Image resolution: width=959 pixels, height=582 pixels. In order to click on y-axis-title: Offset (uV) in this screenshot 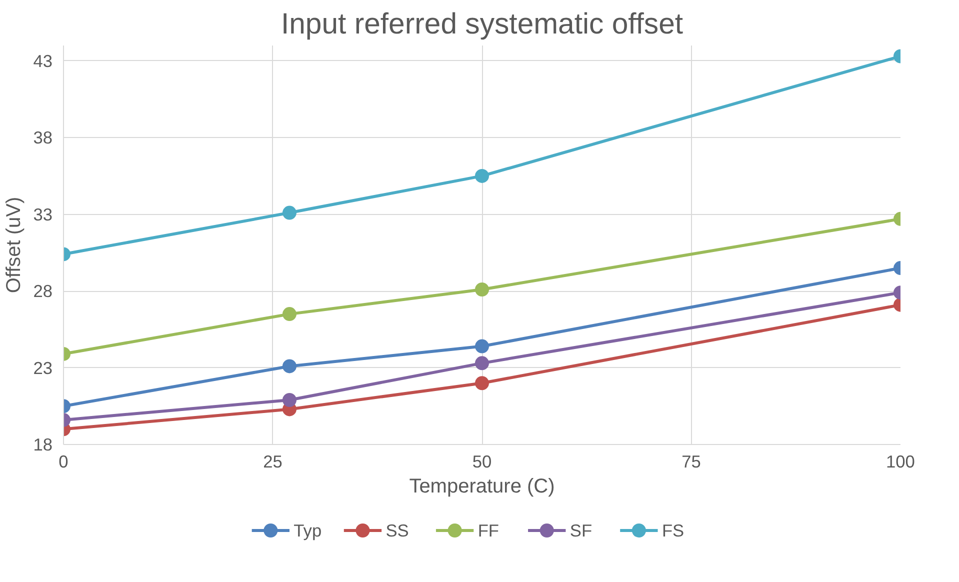, I will do `click(14, 245)`.